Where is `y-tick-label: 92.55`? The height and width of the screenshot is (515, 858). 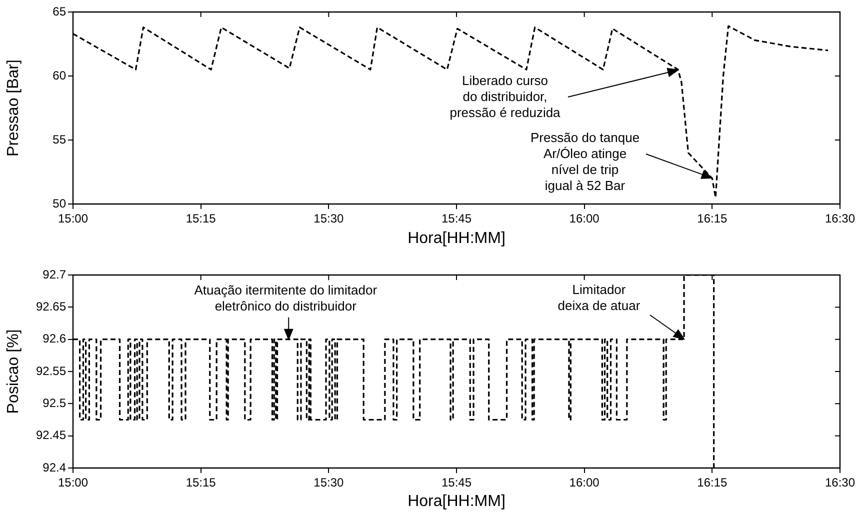
y-tick-label: 92.55 is located at coordinates (51, 371).